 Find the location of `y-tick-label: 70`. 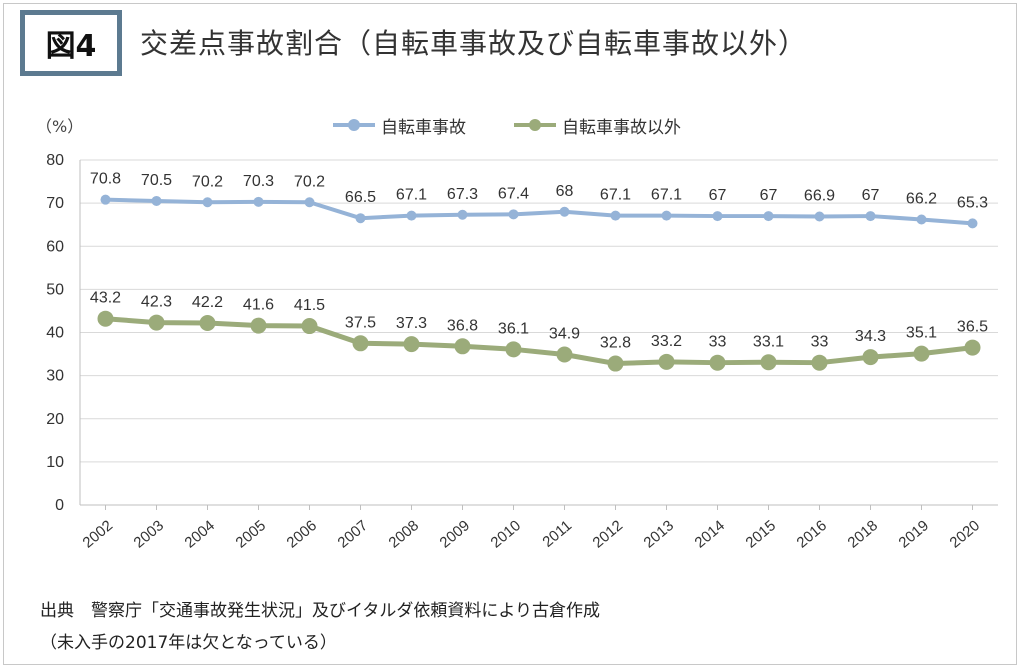

y-tick-label: 70 is located at coordinates (55, 203).